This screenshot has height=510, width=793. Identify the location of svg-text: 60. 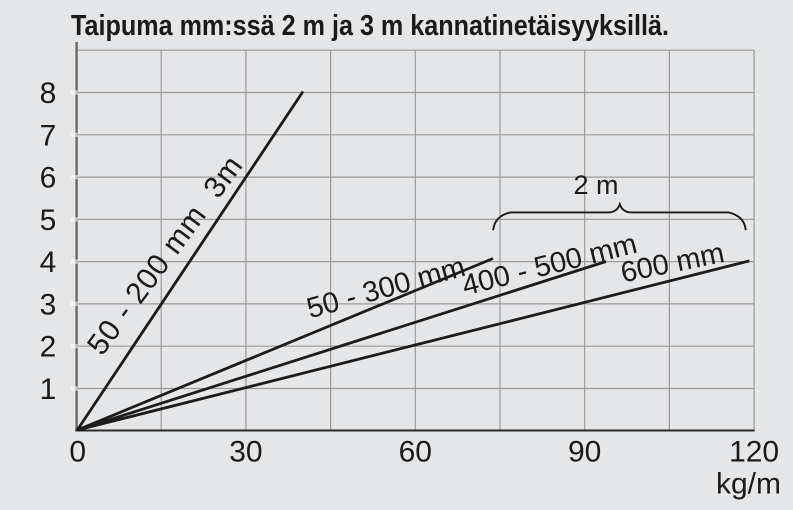
(415, 452).